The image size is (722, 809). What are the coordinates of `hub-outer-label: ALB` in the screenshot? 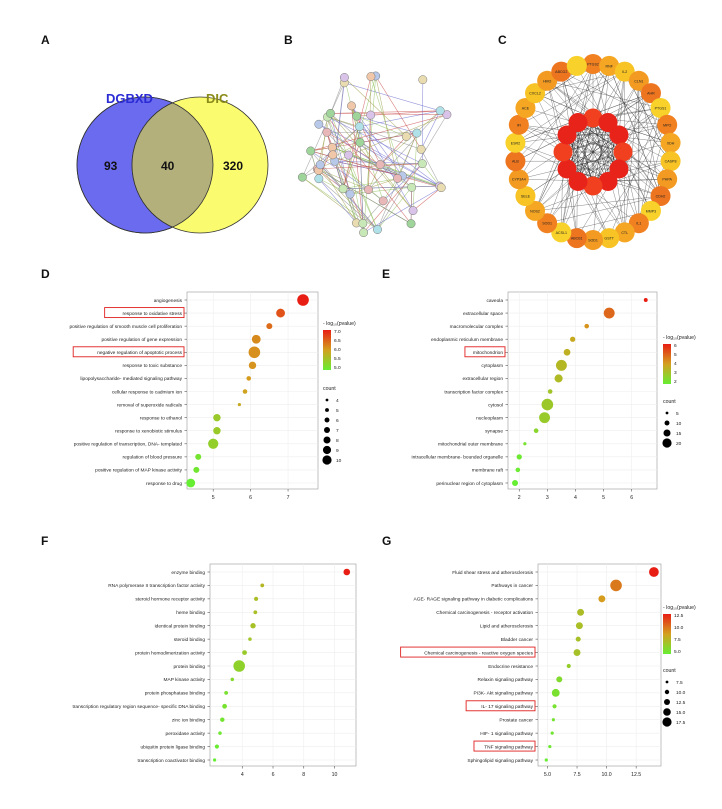 It's located at (515, 162).